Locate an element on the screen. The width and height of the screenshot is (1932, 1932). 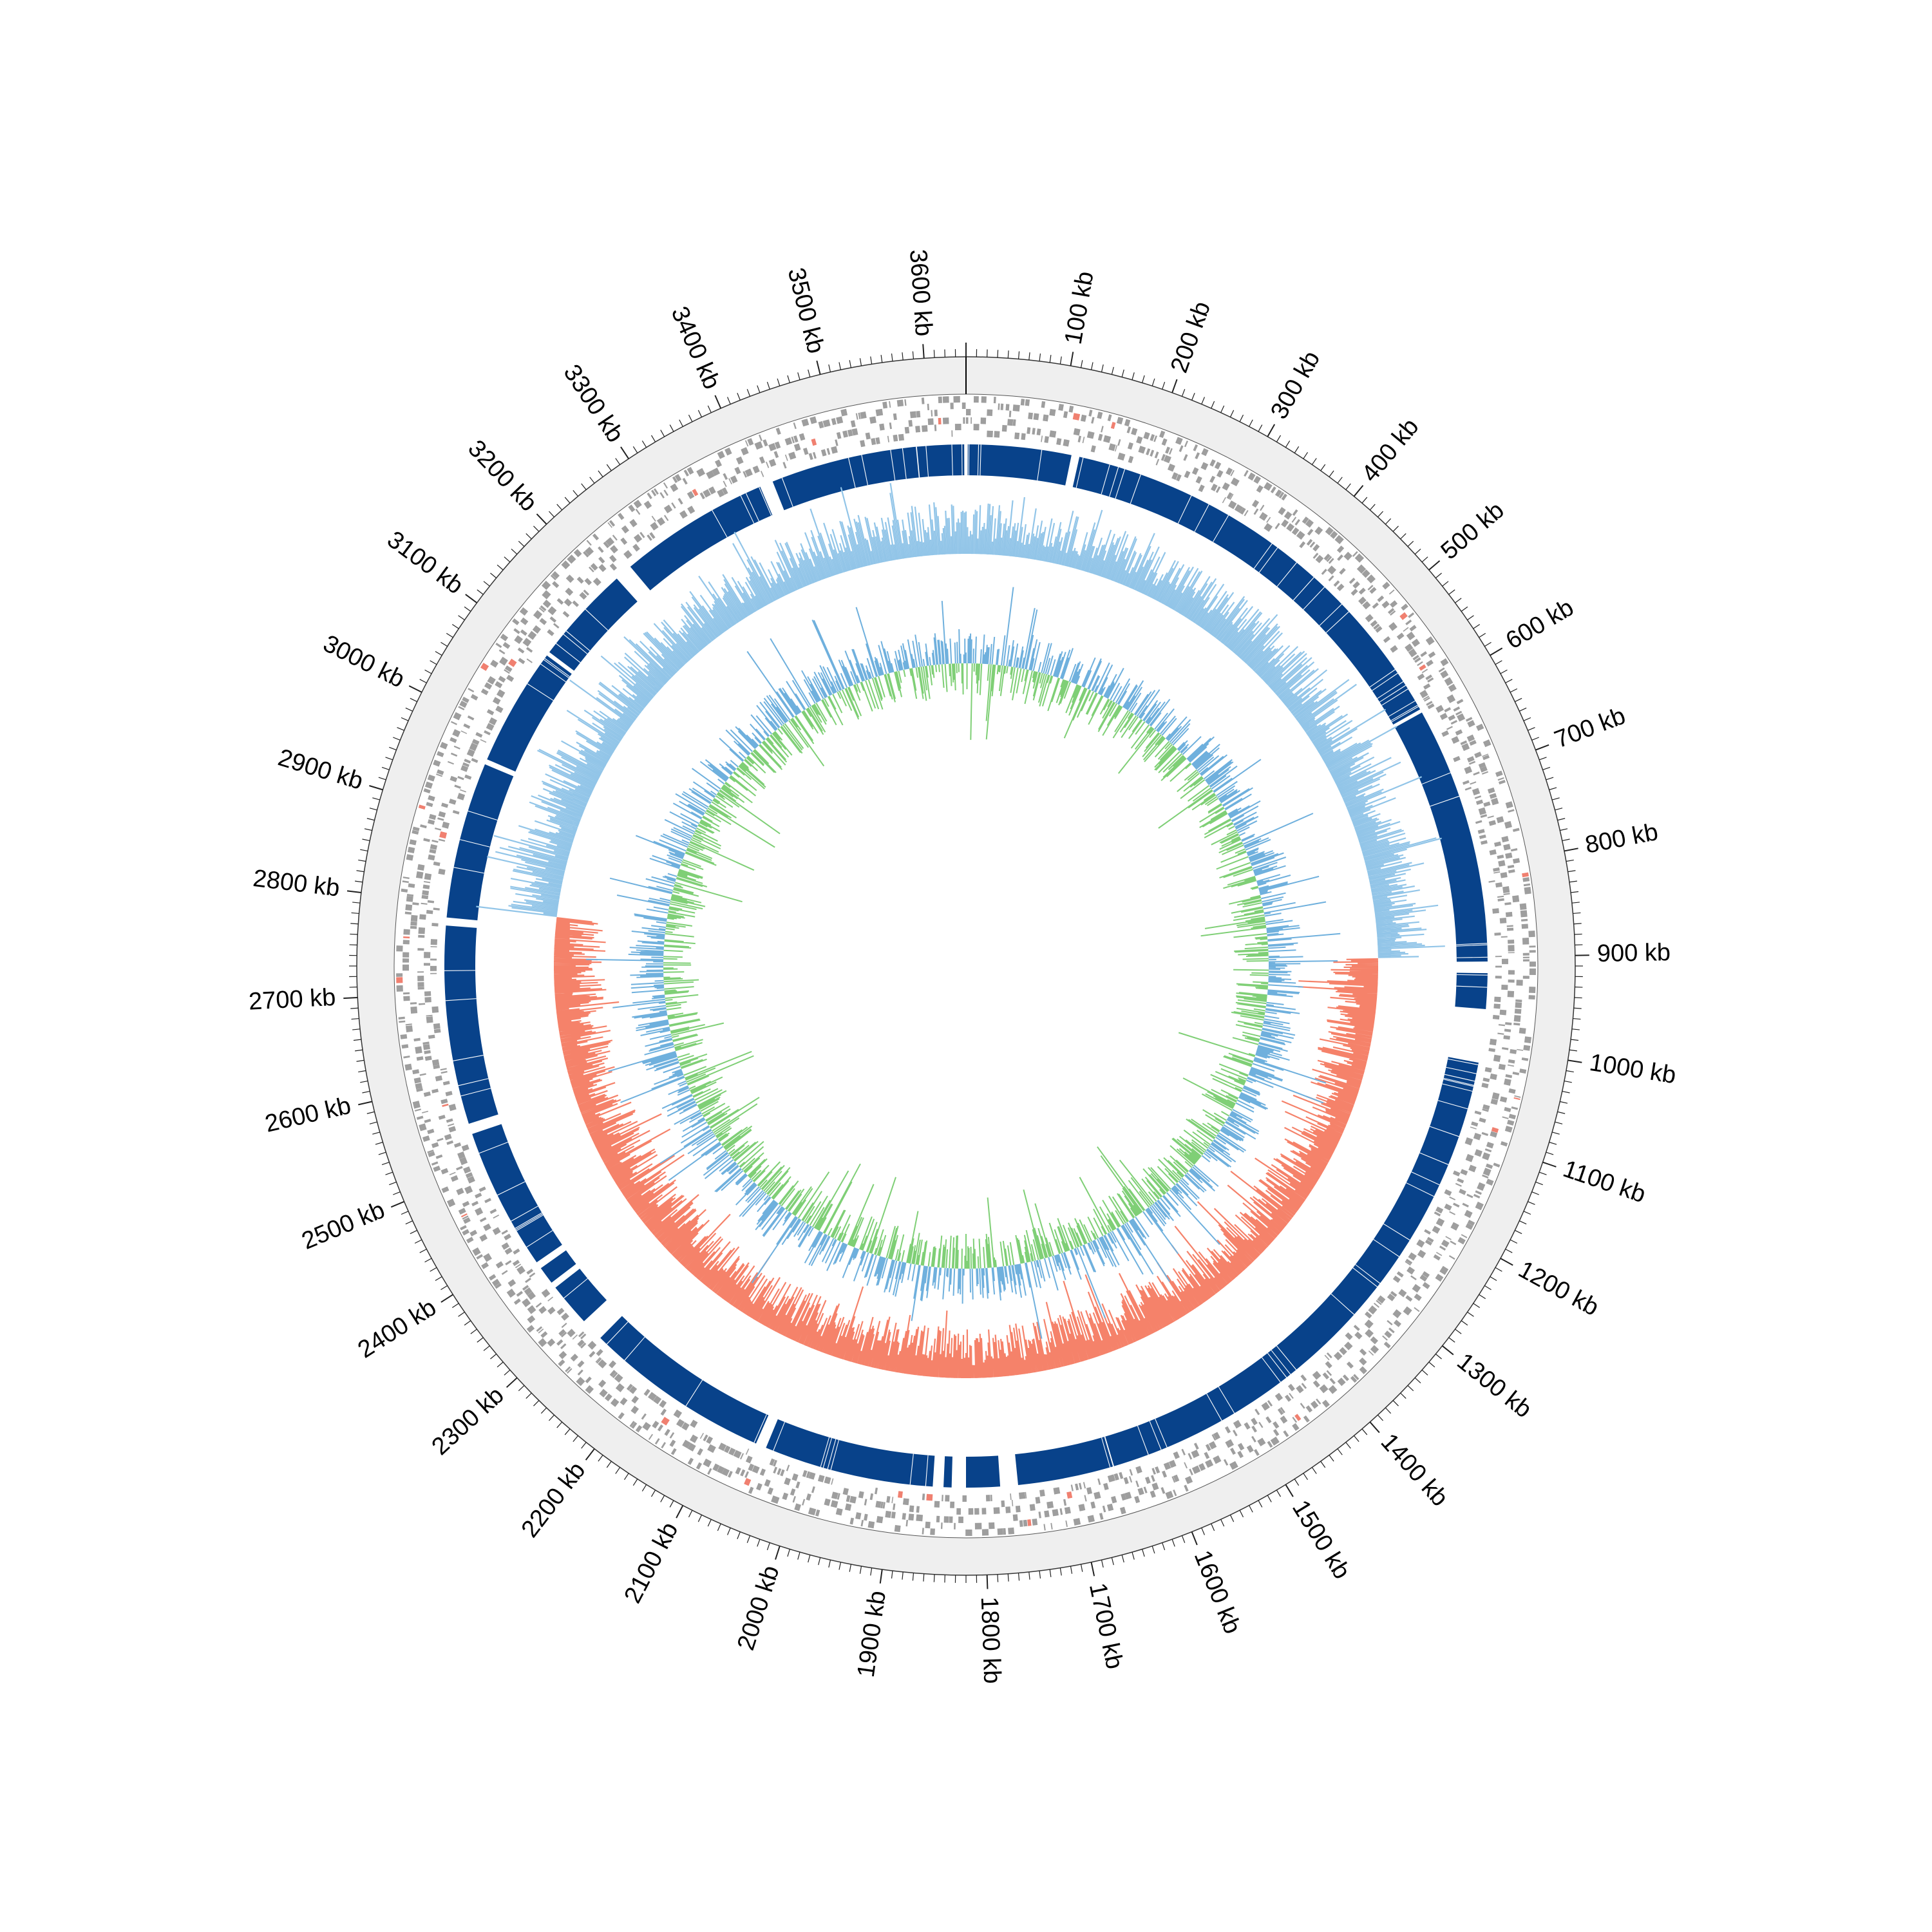
gc-content-below-trace is located at coordinates (966, 1148).